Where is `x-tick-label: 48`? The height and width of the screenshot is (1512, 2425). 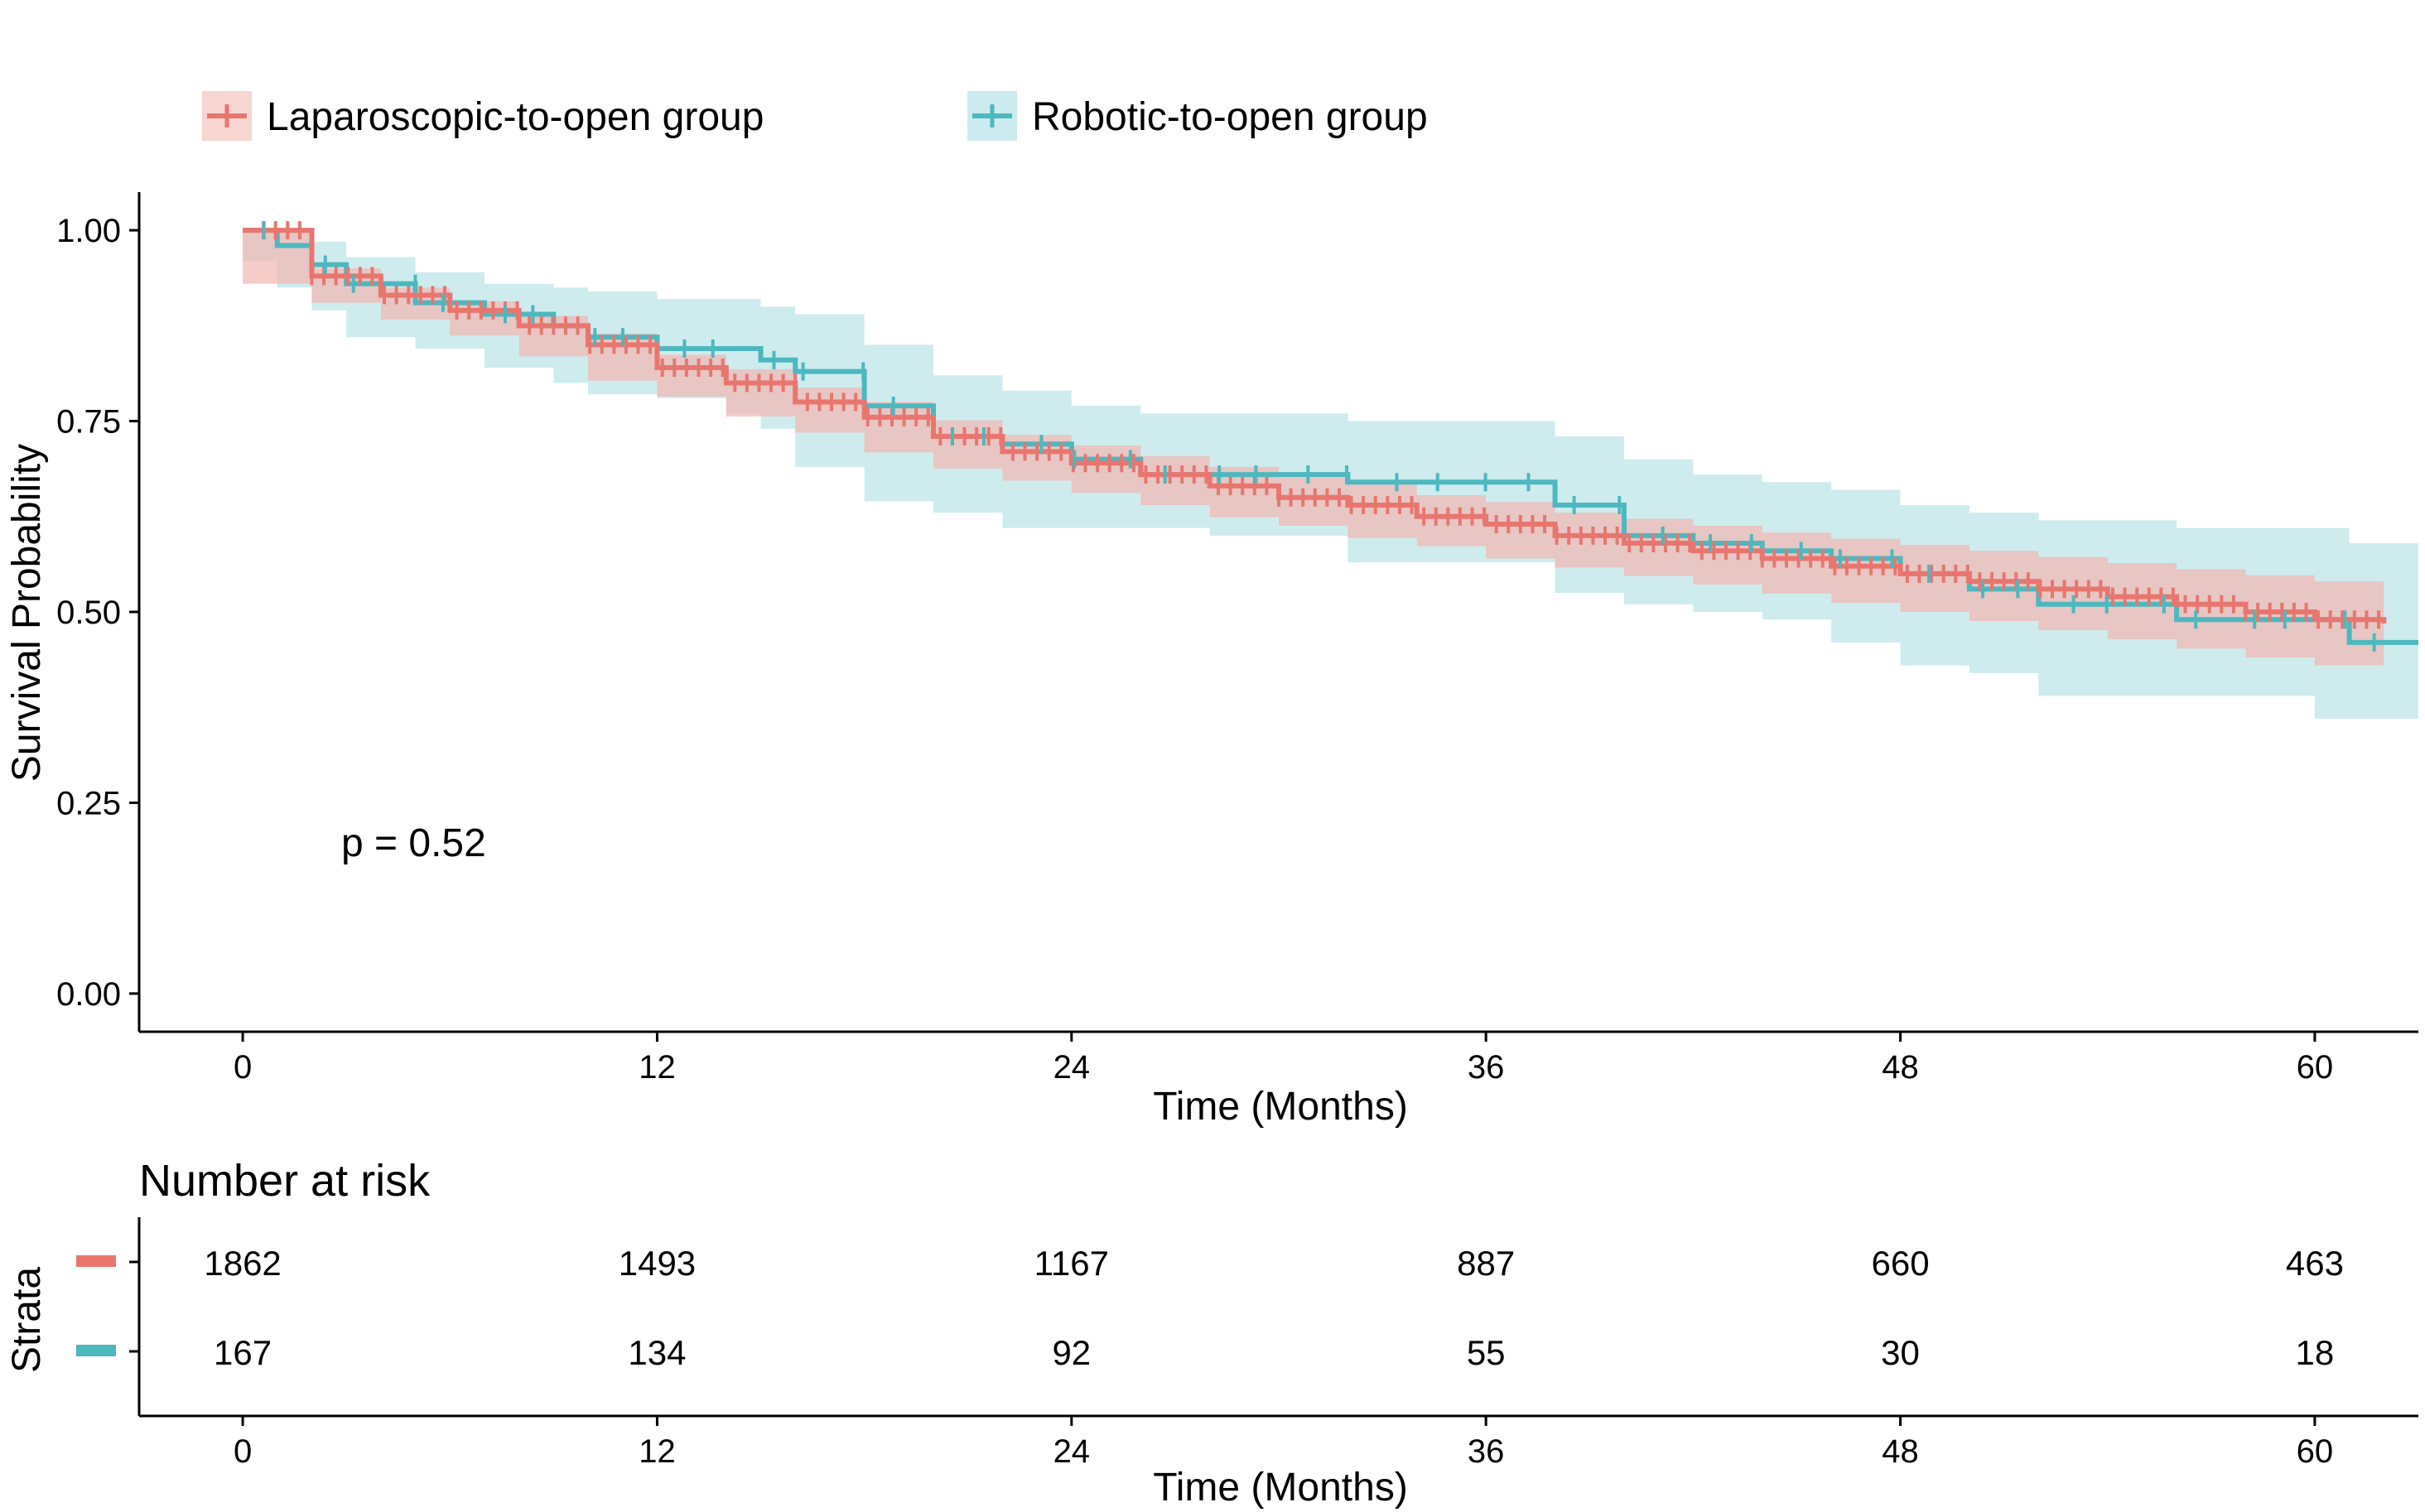 x-tick-label: 48 is located at coordinates (1900, 1067).